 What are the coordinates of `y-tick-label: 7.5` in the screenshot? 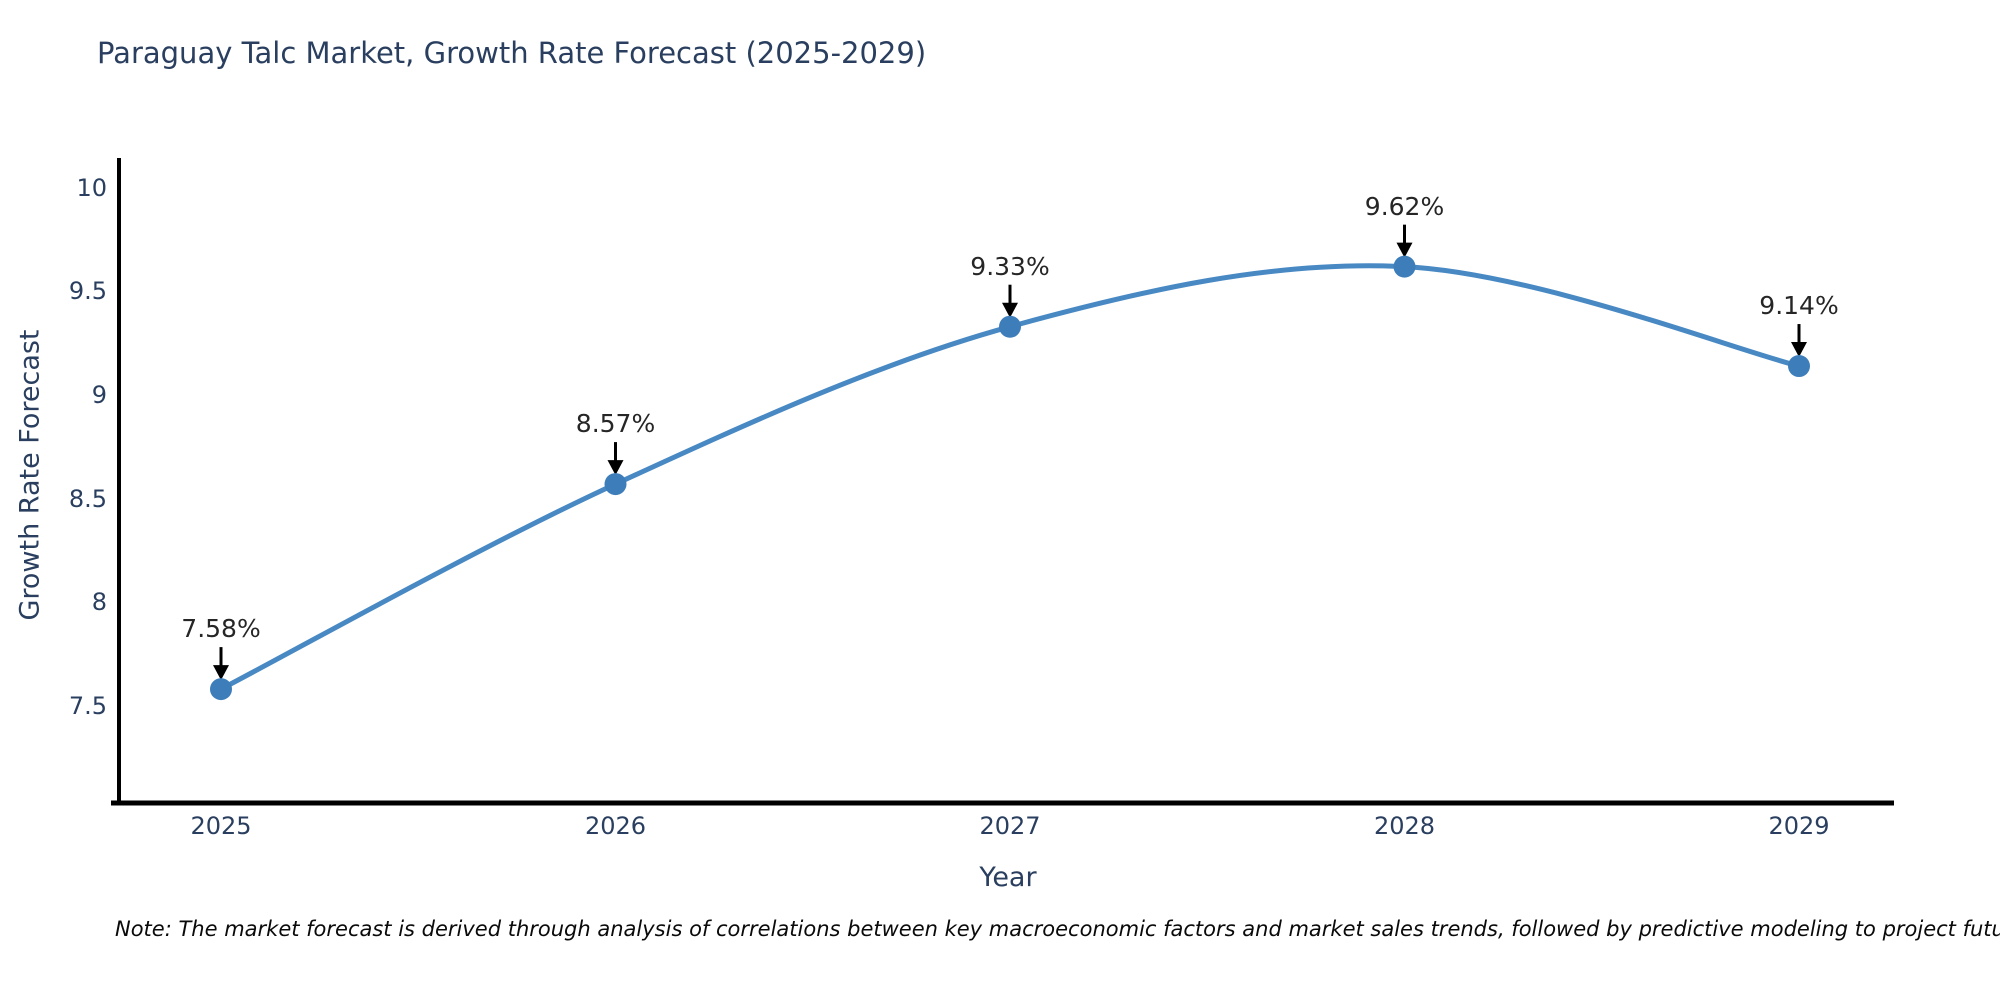 It's located at (87, 705).